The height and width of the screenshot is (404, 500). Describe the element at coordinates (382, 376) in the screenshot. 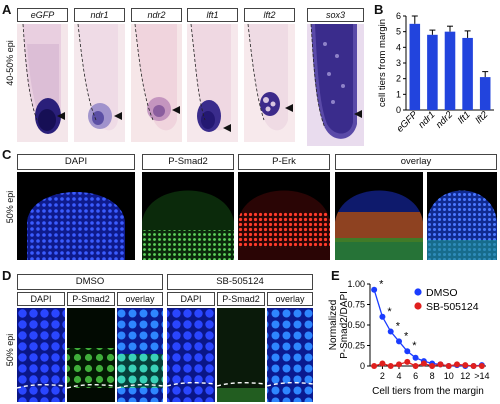

I see `panel-e-x-tick-label: 2` at that location.